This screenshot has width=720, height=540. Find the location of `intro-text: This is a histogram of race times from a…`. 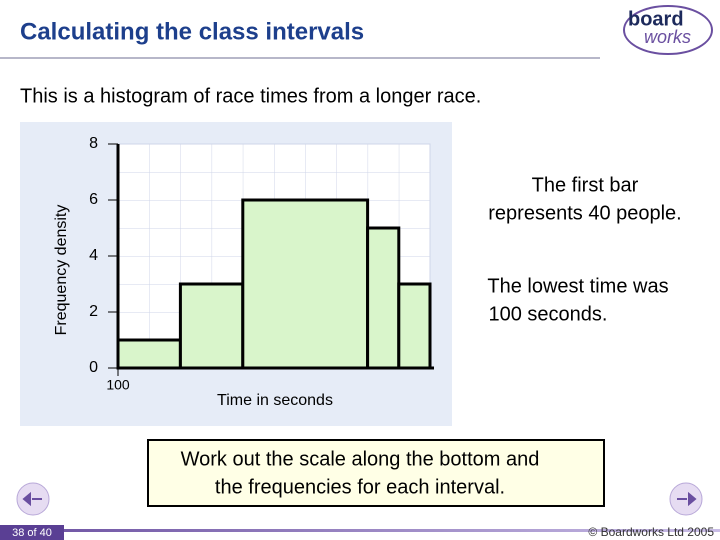

intro-text: This is a histogram of race times from a… is located at coordinates (250, 96).